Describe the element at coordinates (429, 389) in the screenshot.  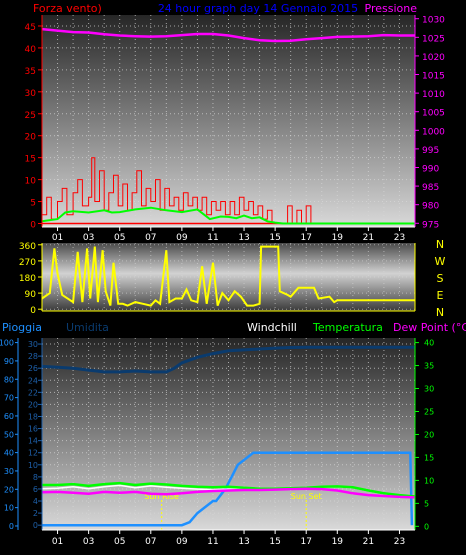
I see `temperature-tick-label: 30` at that location.